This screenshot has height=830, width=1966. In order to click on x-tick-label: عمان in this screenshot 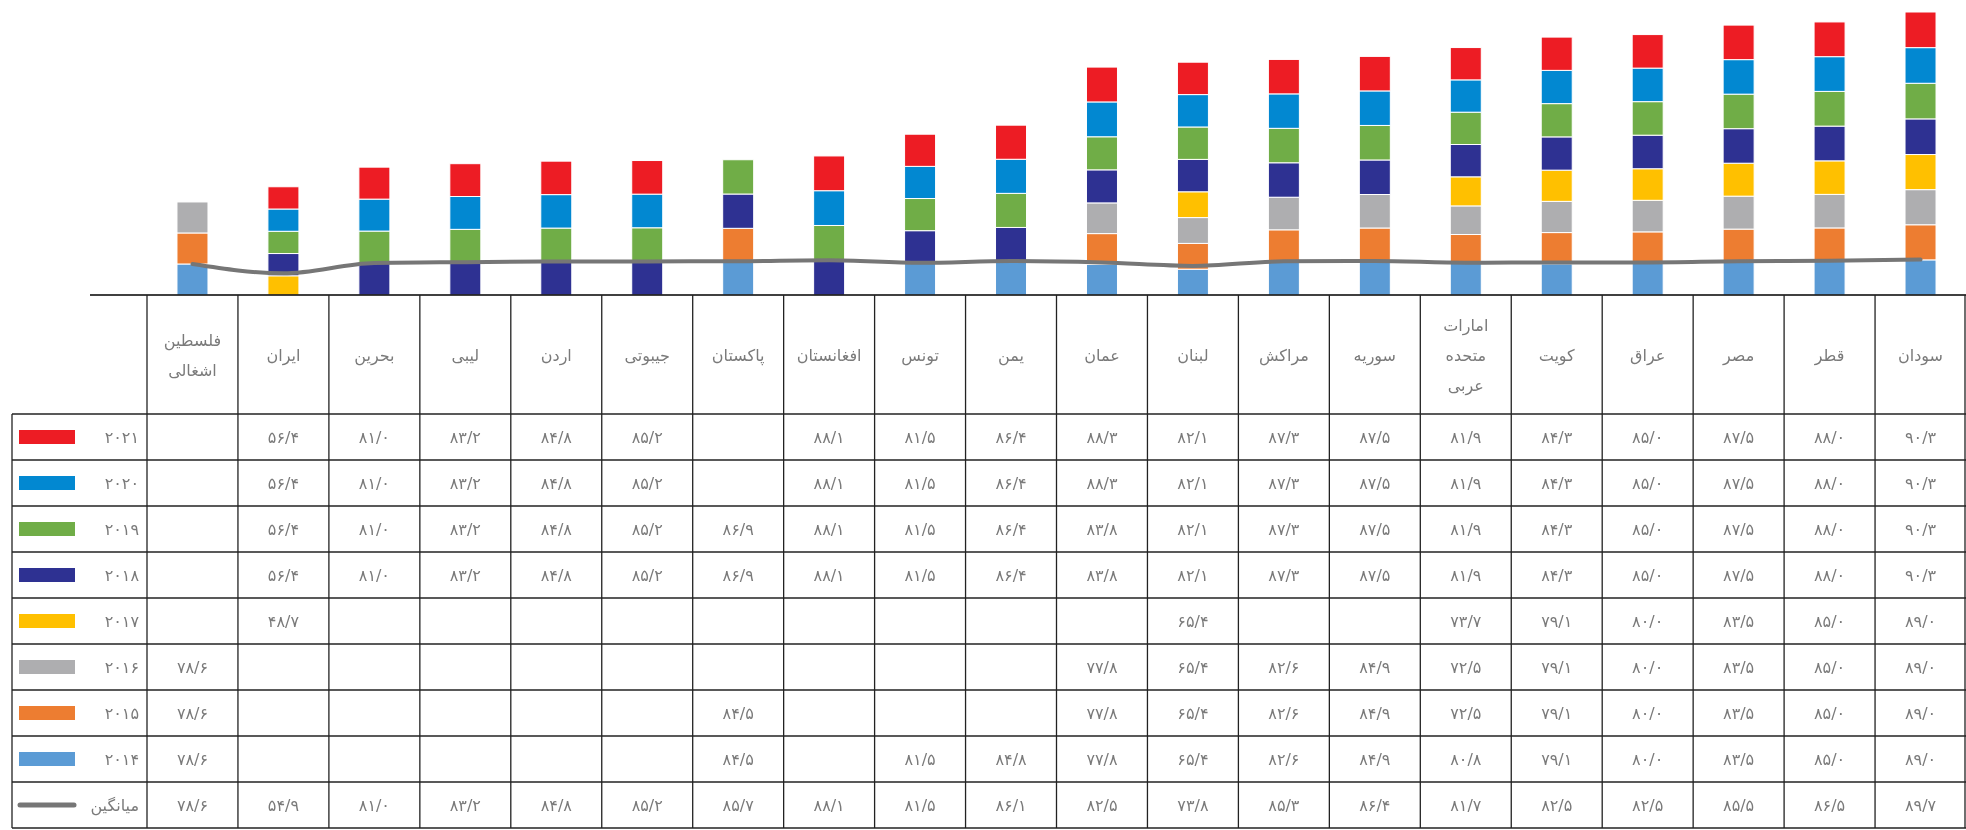, I will do `click(1102, 355)`.